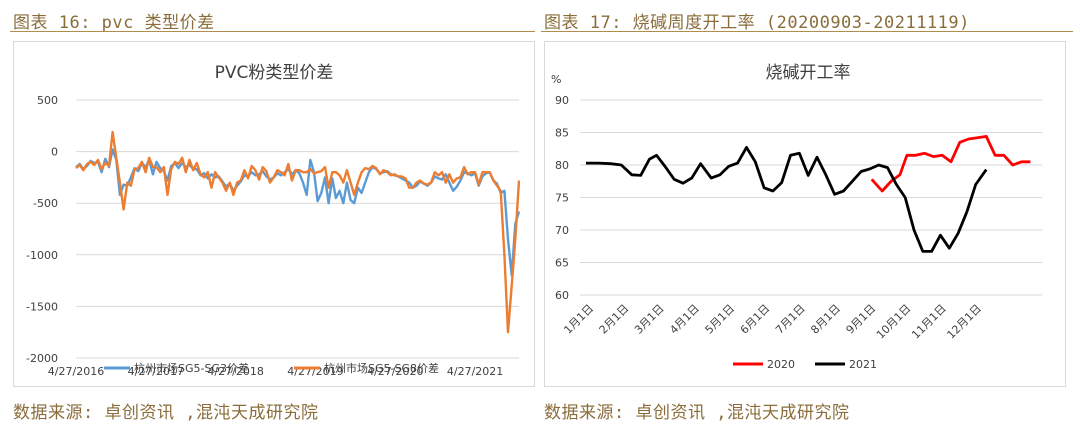 Image resolution: width=1080 pixels, height=434 pixels. Describe the element at coordinates (76, 371) in the screenshot. I see `x-tick-label: 4/27/2016` at that location.